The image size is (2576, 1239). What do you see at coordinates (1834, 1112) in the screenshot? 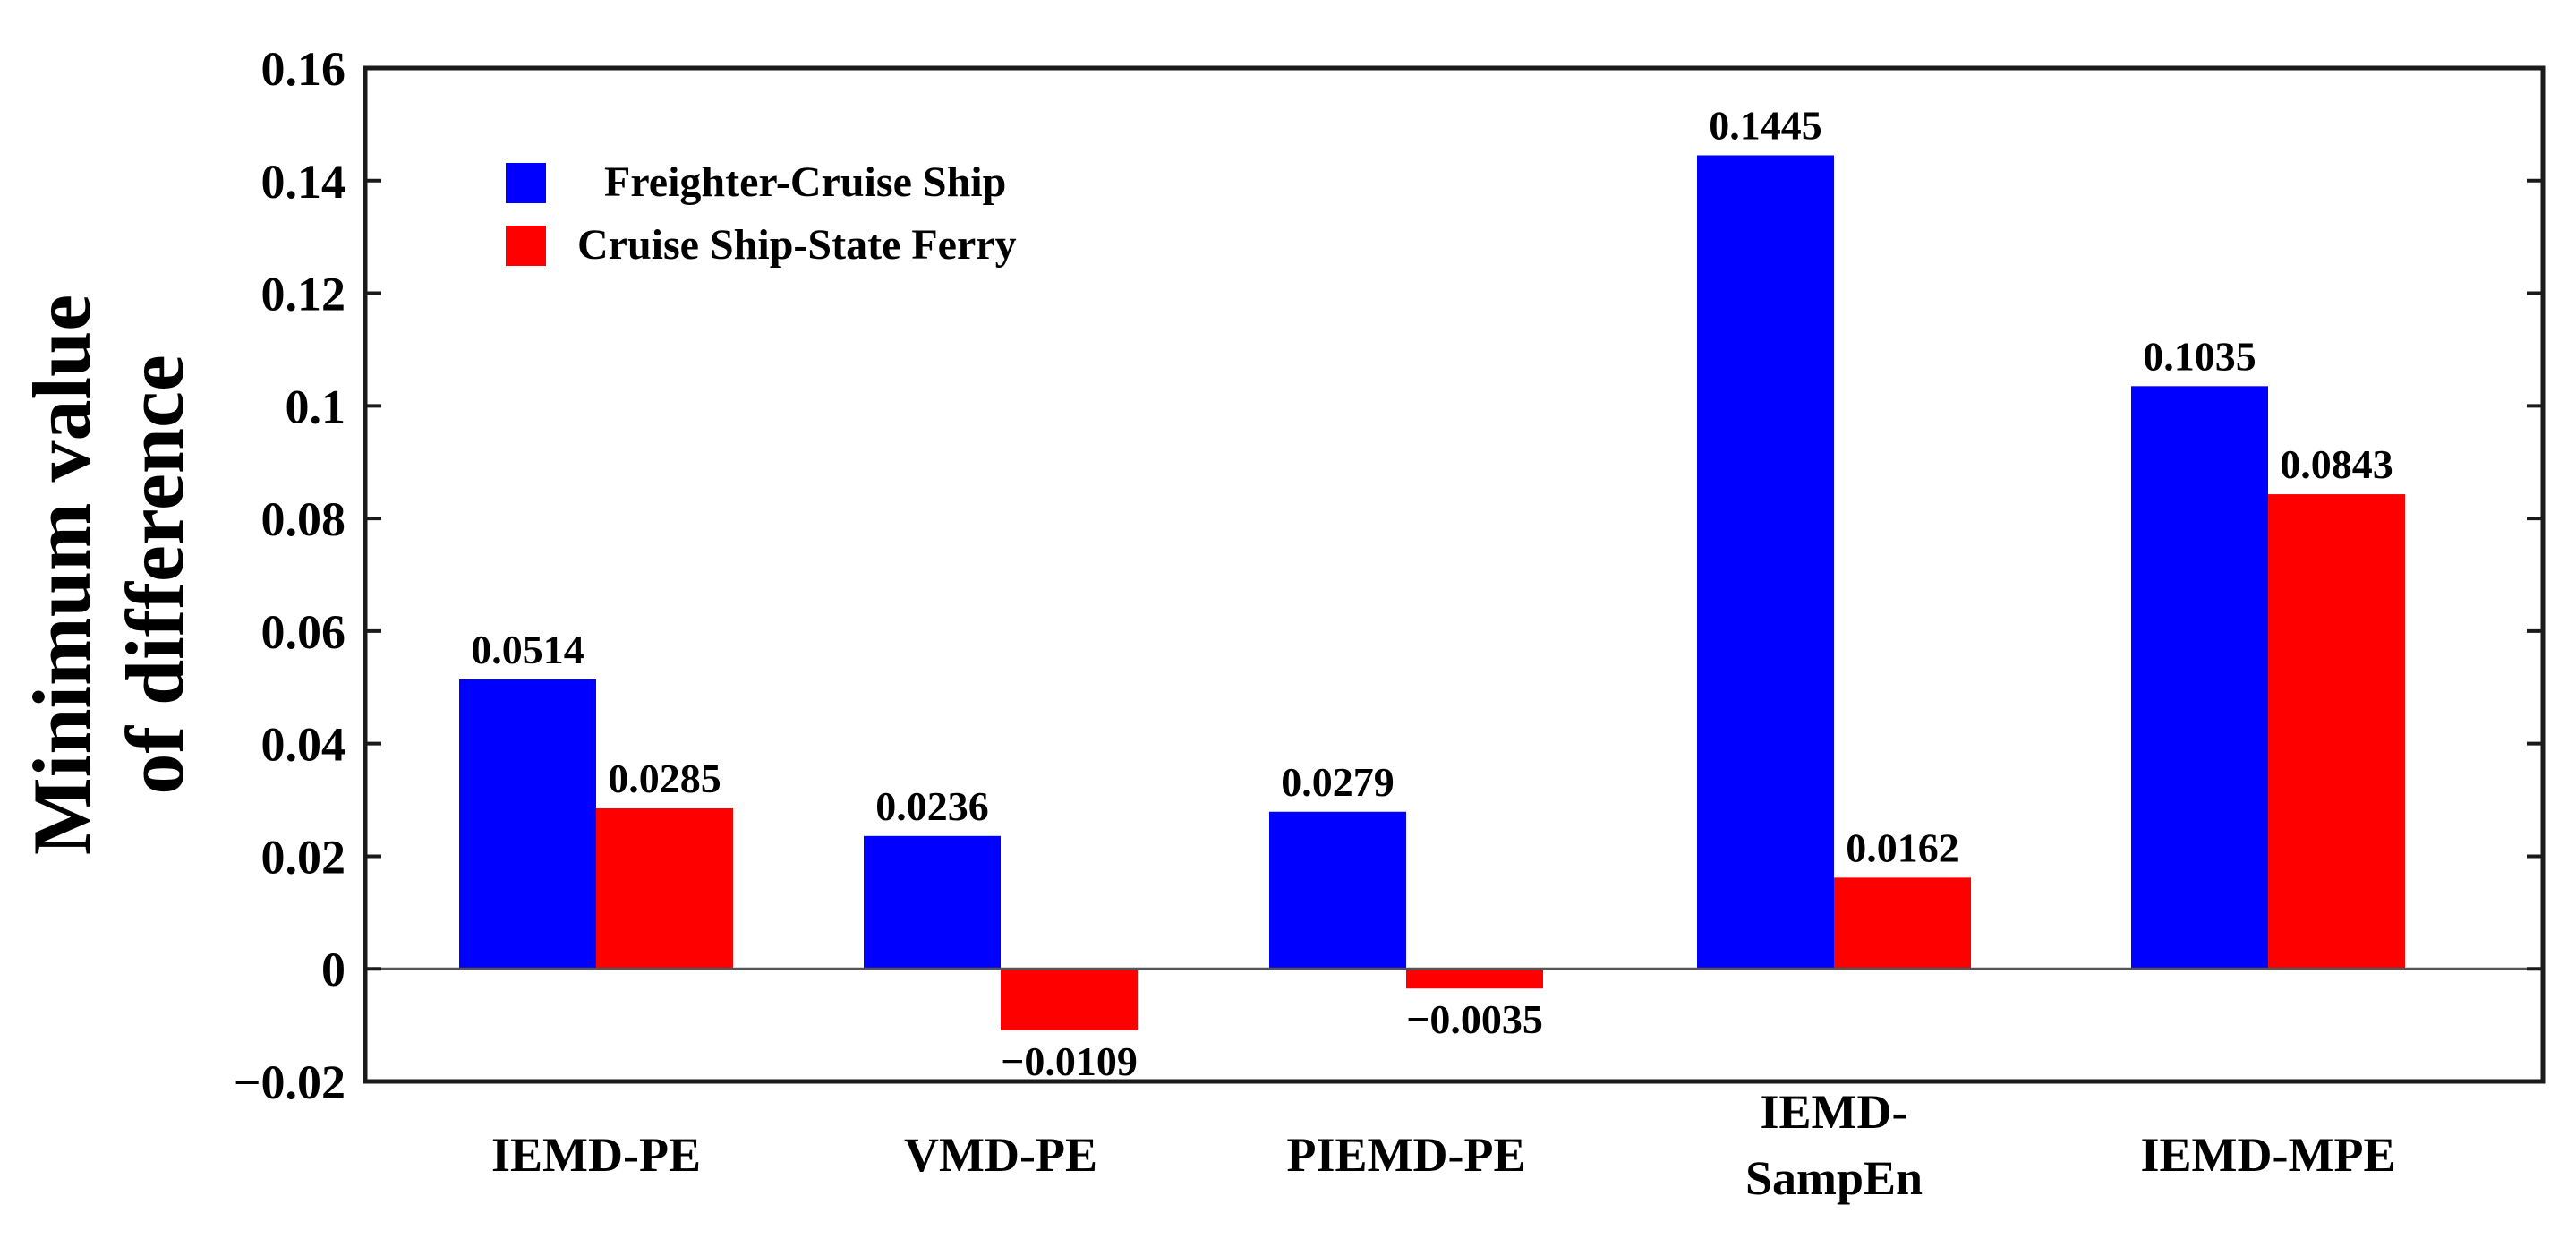
I see `x-category-label-line: IEMD-` at bounding box center [1834, 1112].